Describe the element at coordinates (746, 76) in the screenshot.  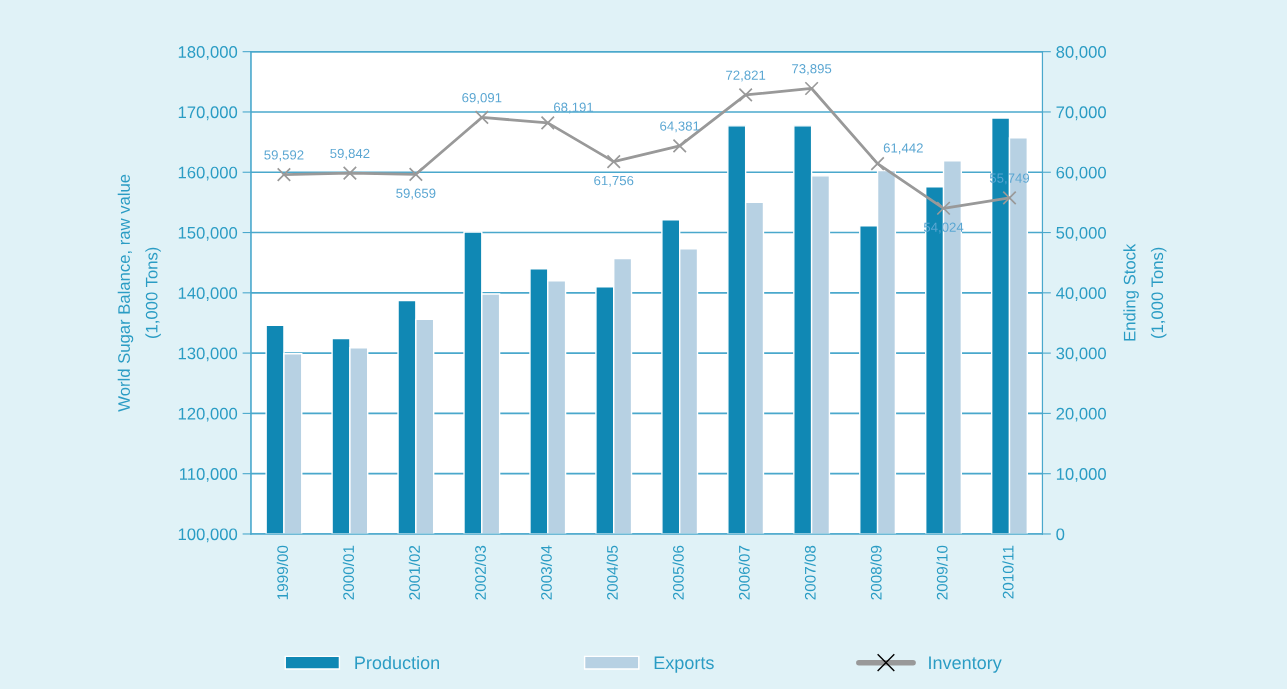
I see `data-label: 72,821` at that location.